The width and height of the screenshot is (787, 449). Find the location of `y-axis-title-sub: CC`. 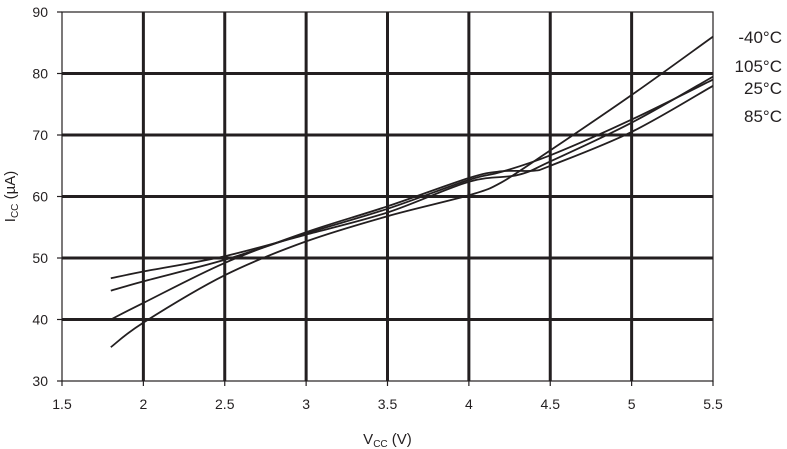

y-axis-title-sub: CC is located at coordinates (15, 211).